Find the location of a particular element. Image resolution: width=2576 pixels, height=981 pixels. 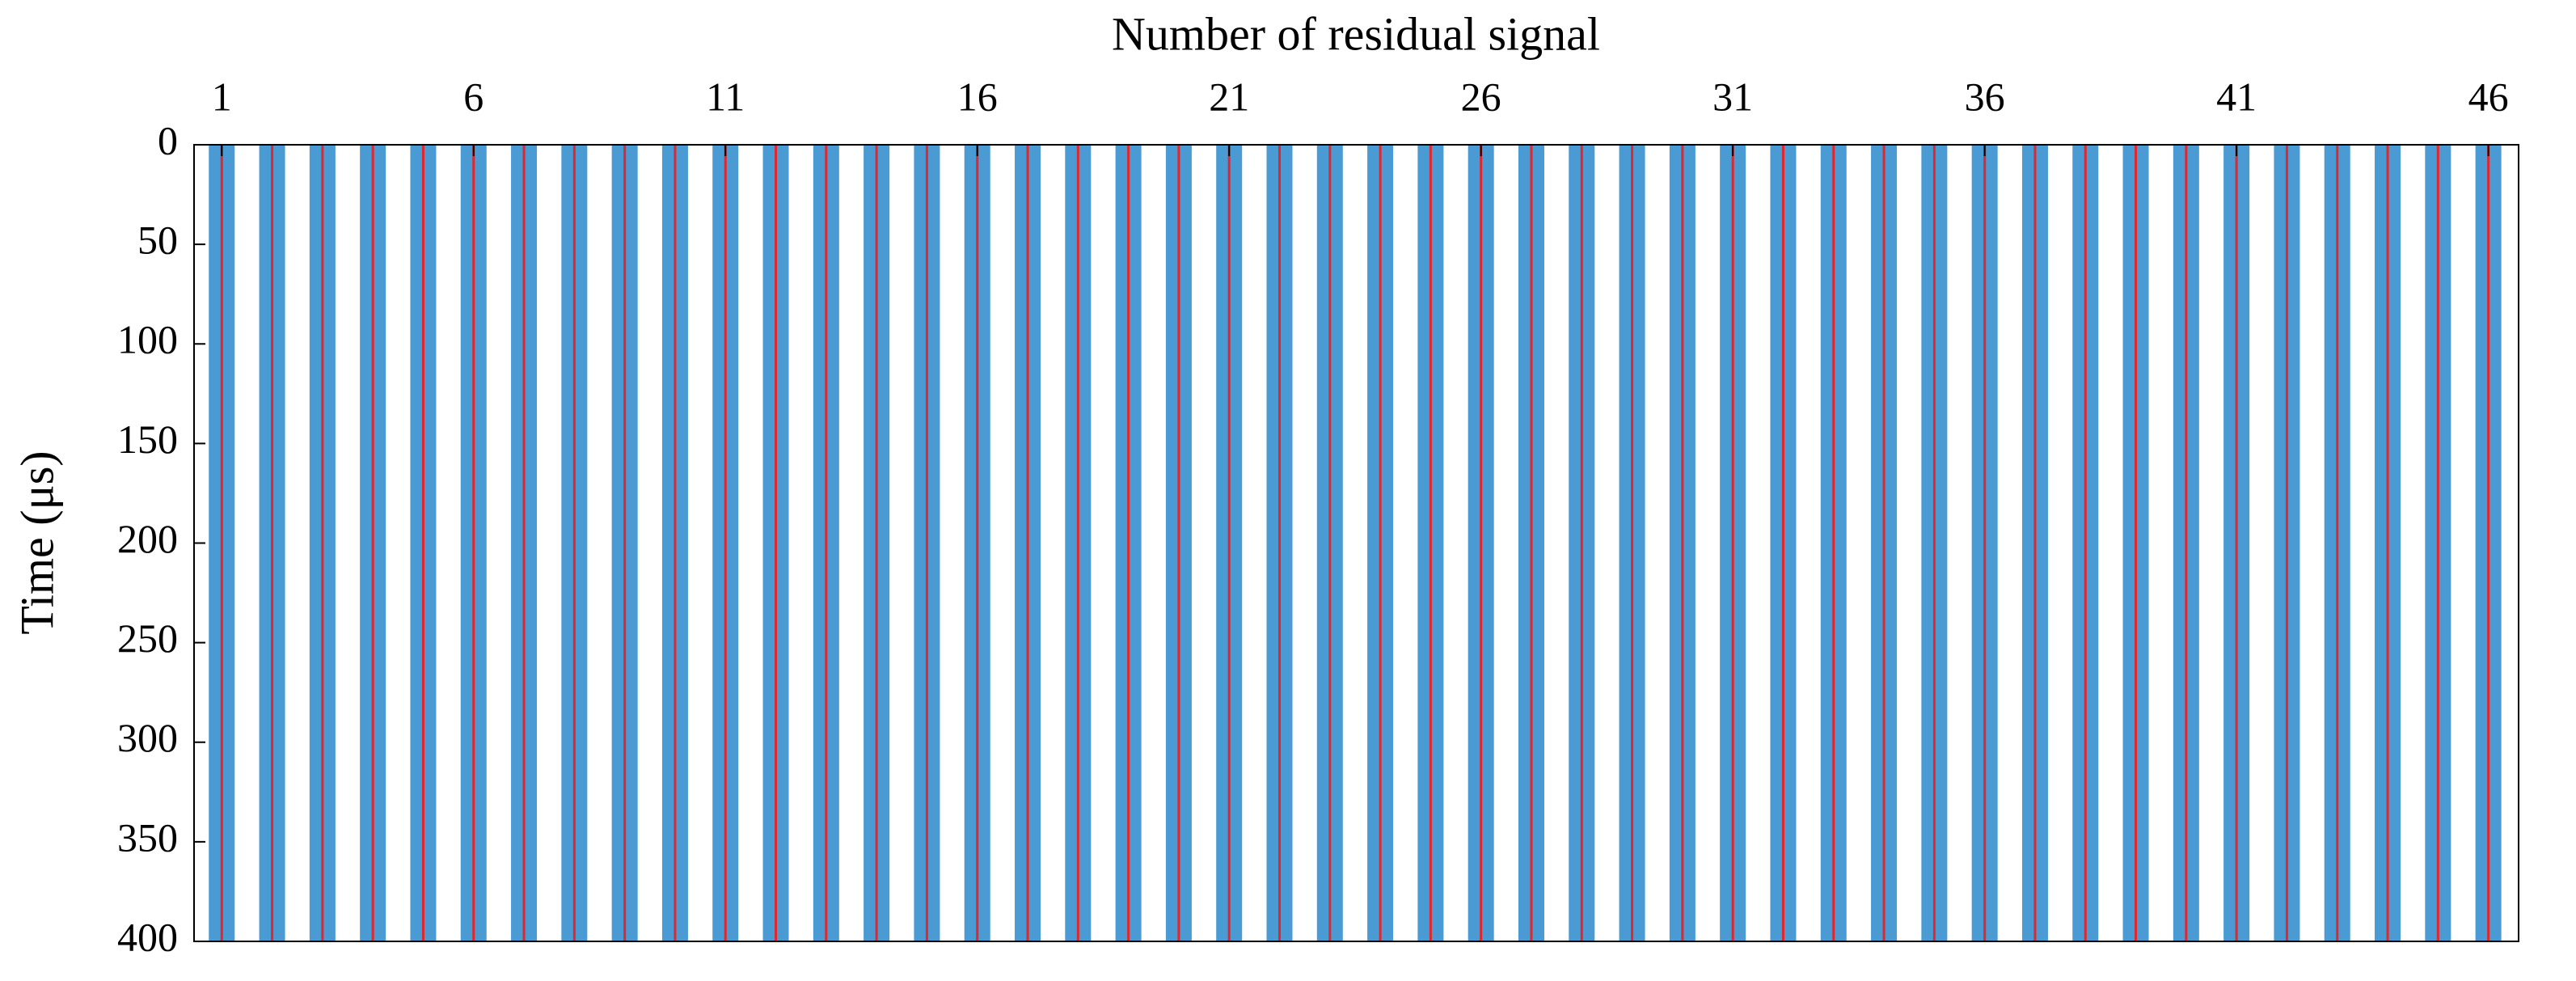

x-tick-label: 11 is located at coordinates (725, 96).